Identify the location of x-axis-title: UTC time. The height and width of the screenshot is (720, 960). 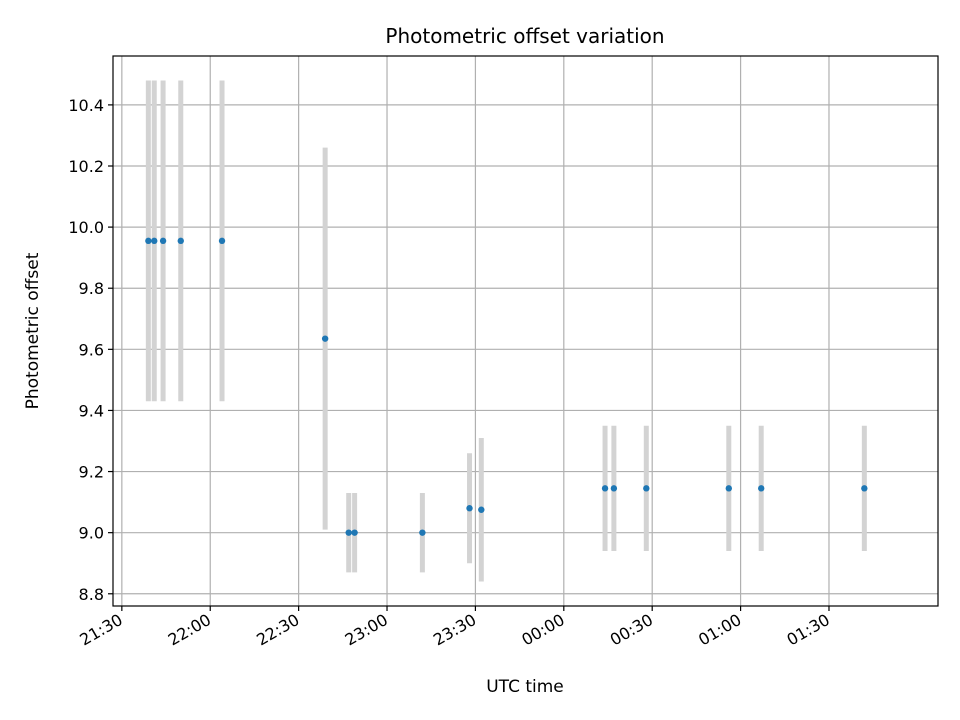
(525, 687).